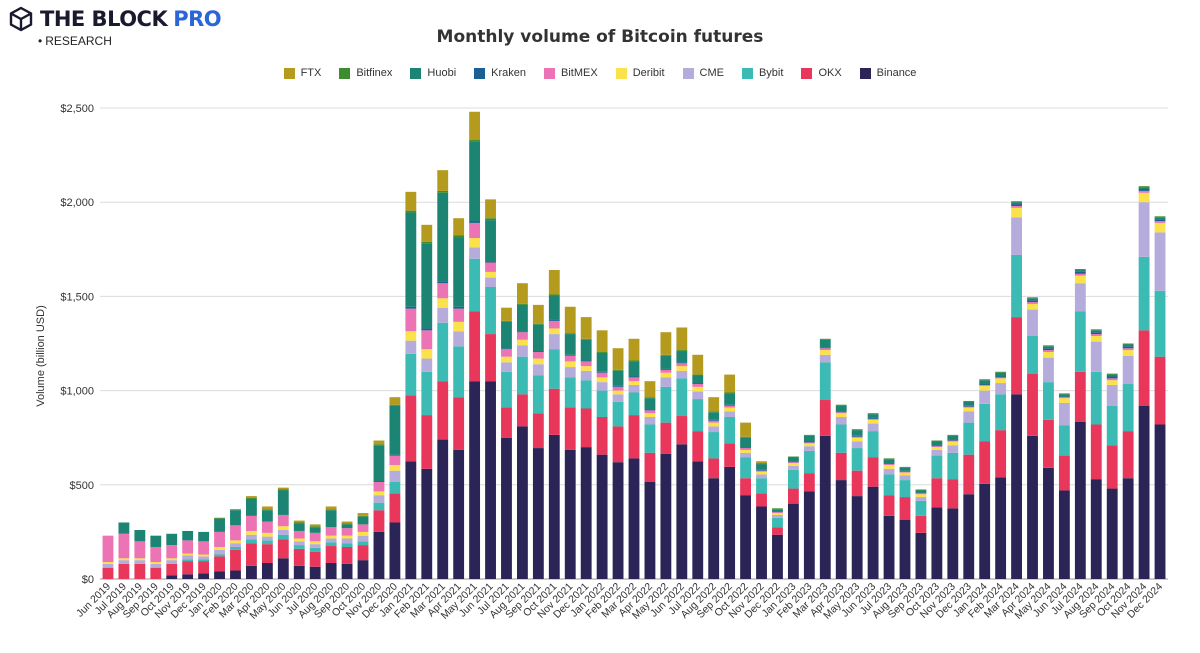 The width and height of the screenshot is (1200, 653). Describe the element at coordinates (197, 19) in the screenshot. I see `brand-pro: PRO` at that location.